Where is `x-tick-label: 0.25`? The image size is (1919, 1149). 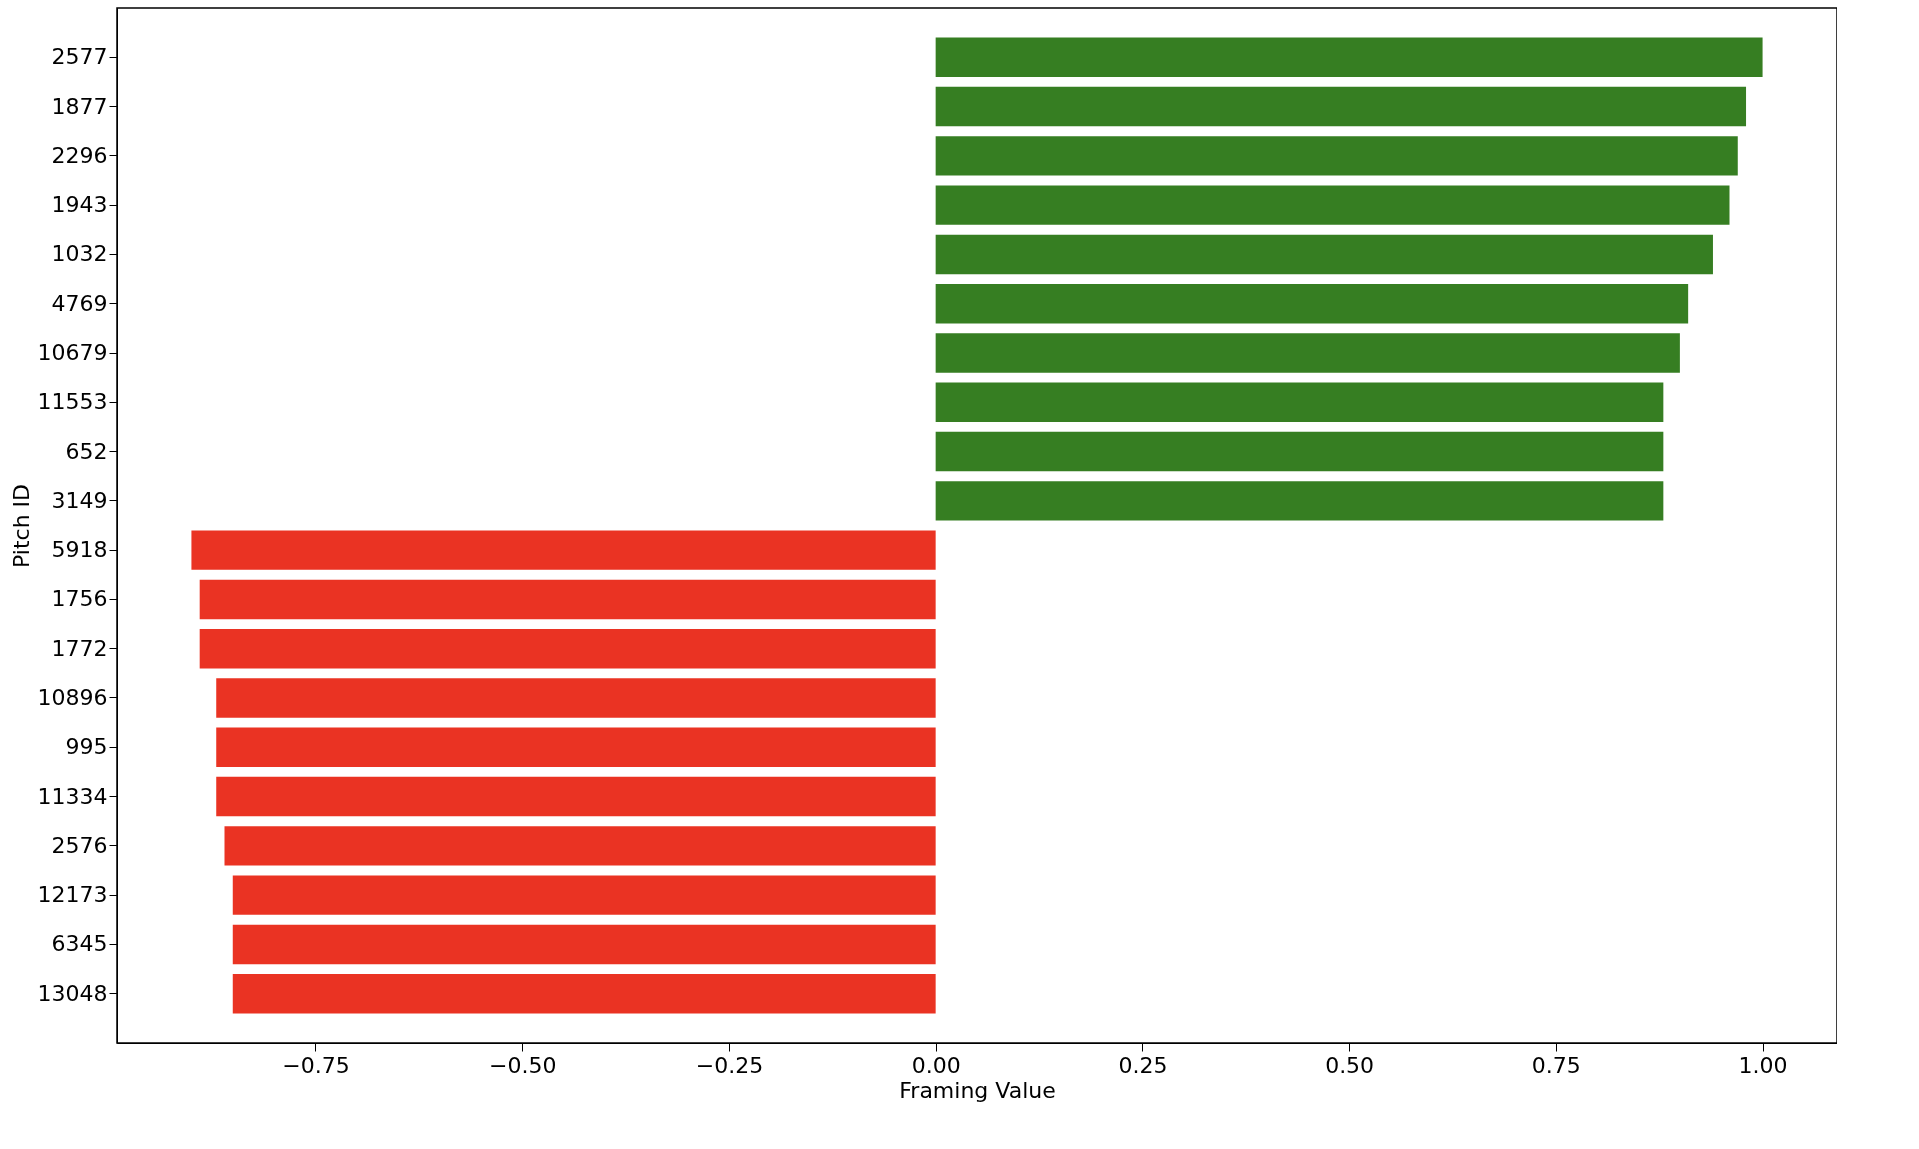 x-tick-label: 0.25 is located at coordinates (1143, 1065).